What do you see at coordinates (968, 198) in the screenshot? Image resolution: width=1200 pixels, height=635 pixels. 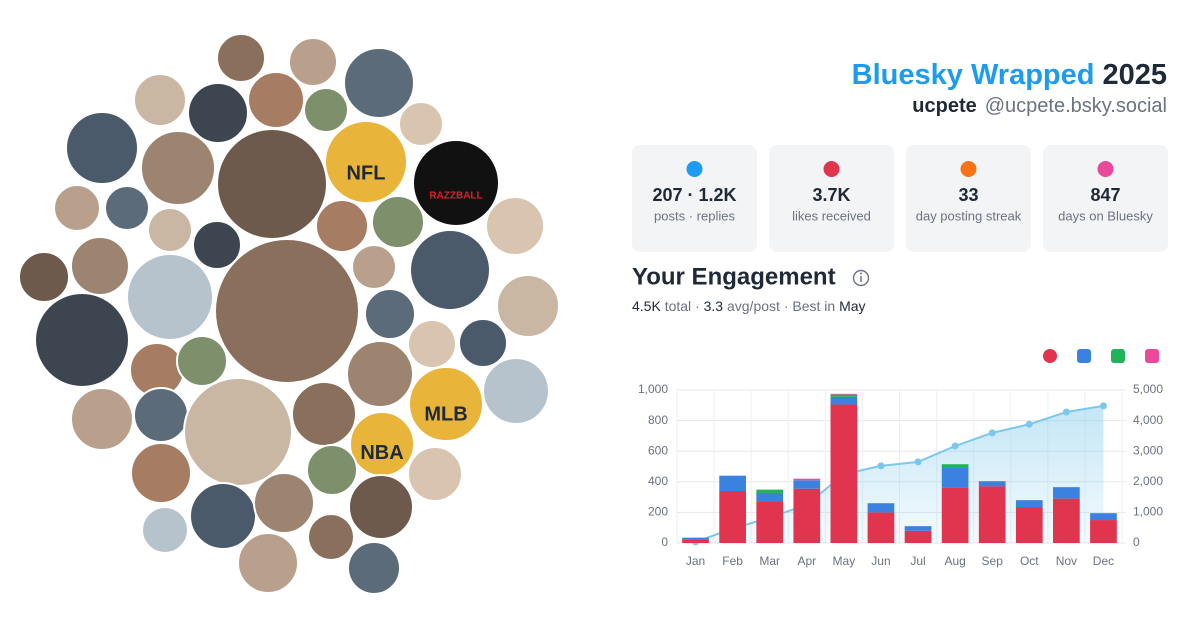 I see `stat-card: 33 day posting streak` at bounding box center [968, 198].